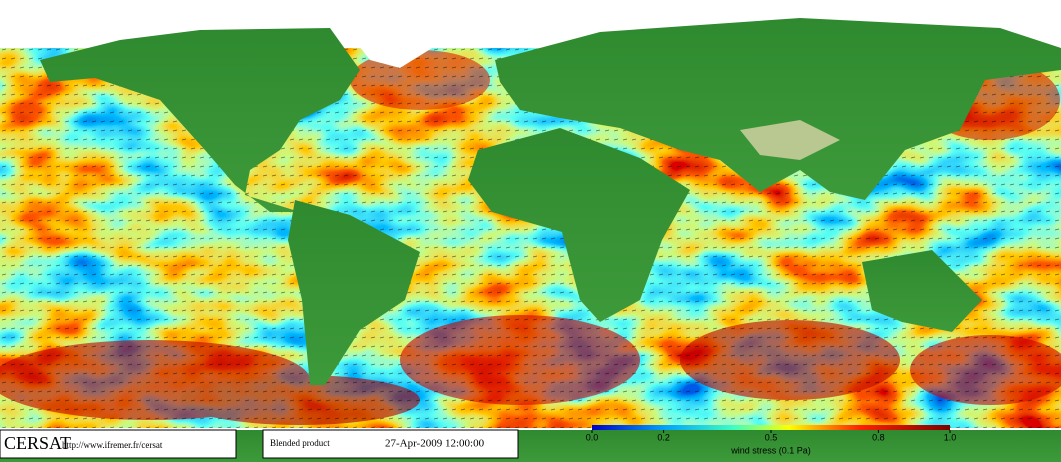 This screenshot has width=1061, height=462. What do you see at coordinates (300, 443) in the screenshot?
I see `product-name: Blended product` at bounding box center [300, 443].